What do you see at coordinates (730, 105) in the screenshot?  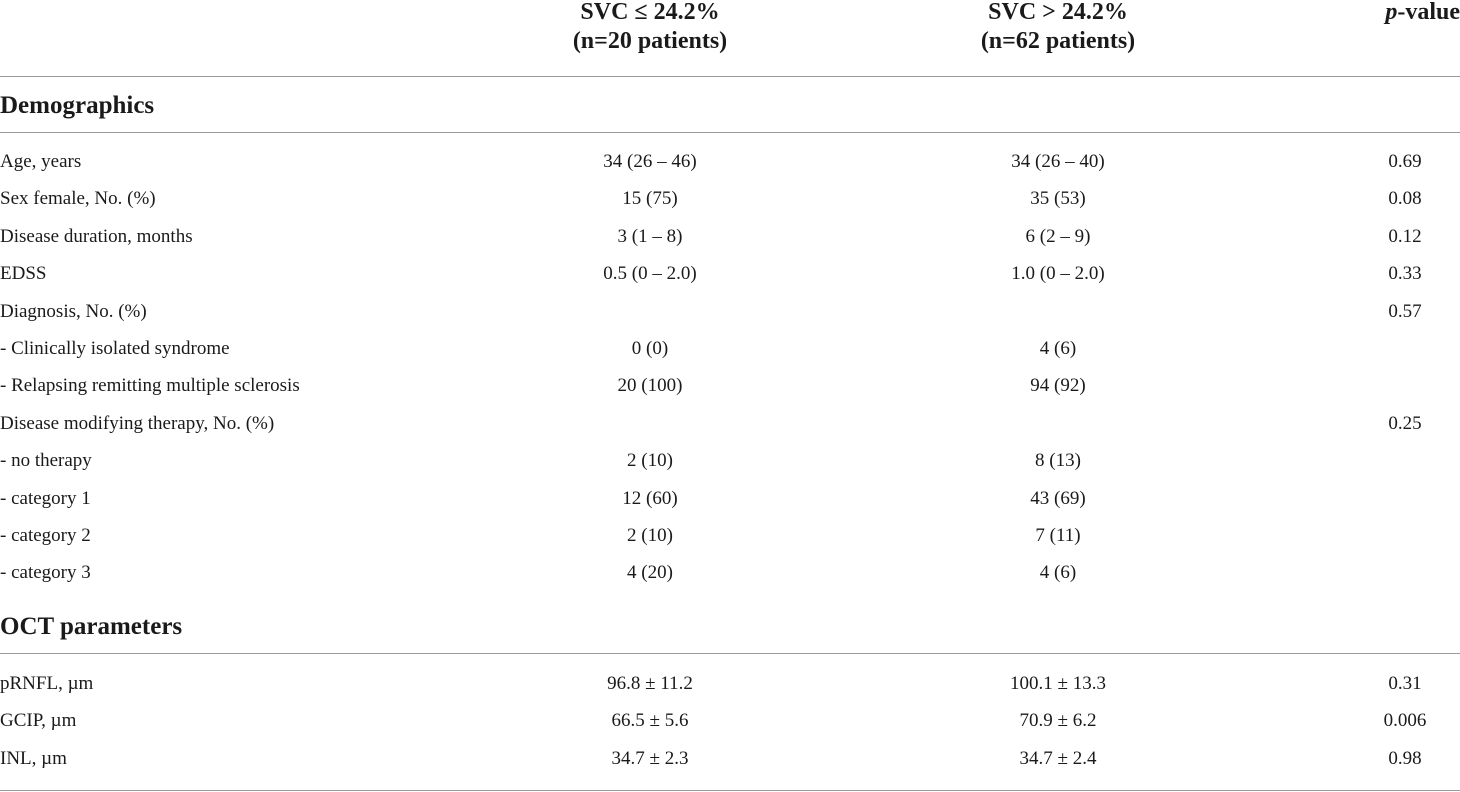 I see `section-demographics: Demographics` at bounding box center [730, 105].